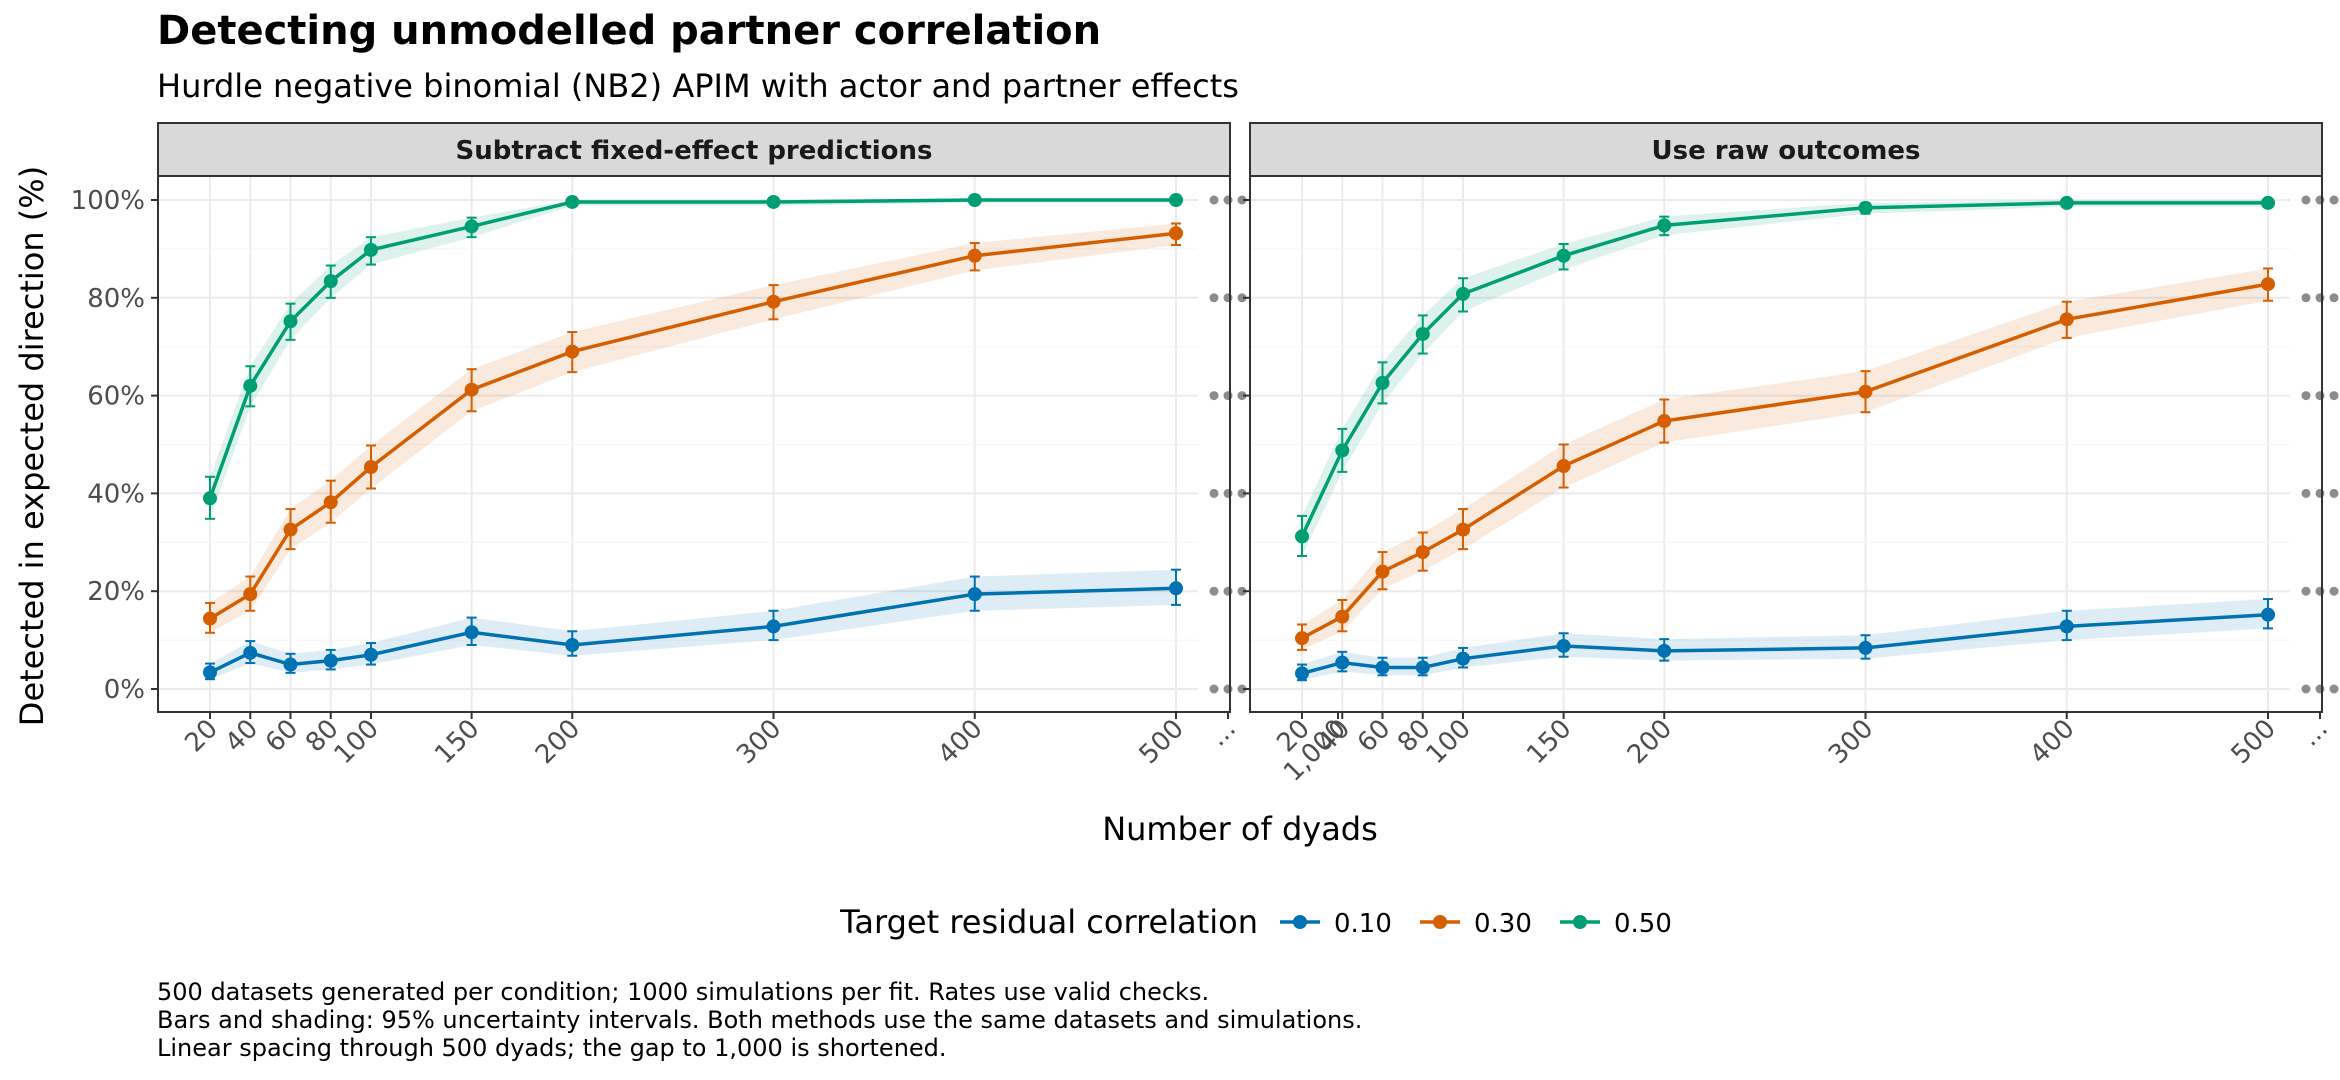 This screenshot has width=2340, height=1080. Describe the element at coordinates (116, 299) in the screenshot. I see `y-tick-label: 80%` at that location.